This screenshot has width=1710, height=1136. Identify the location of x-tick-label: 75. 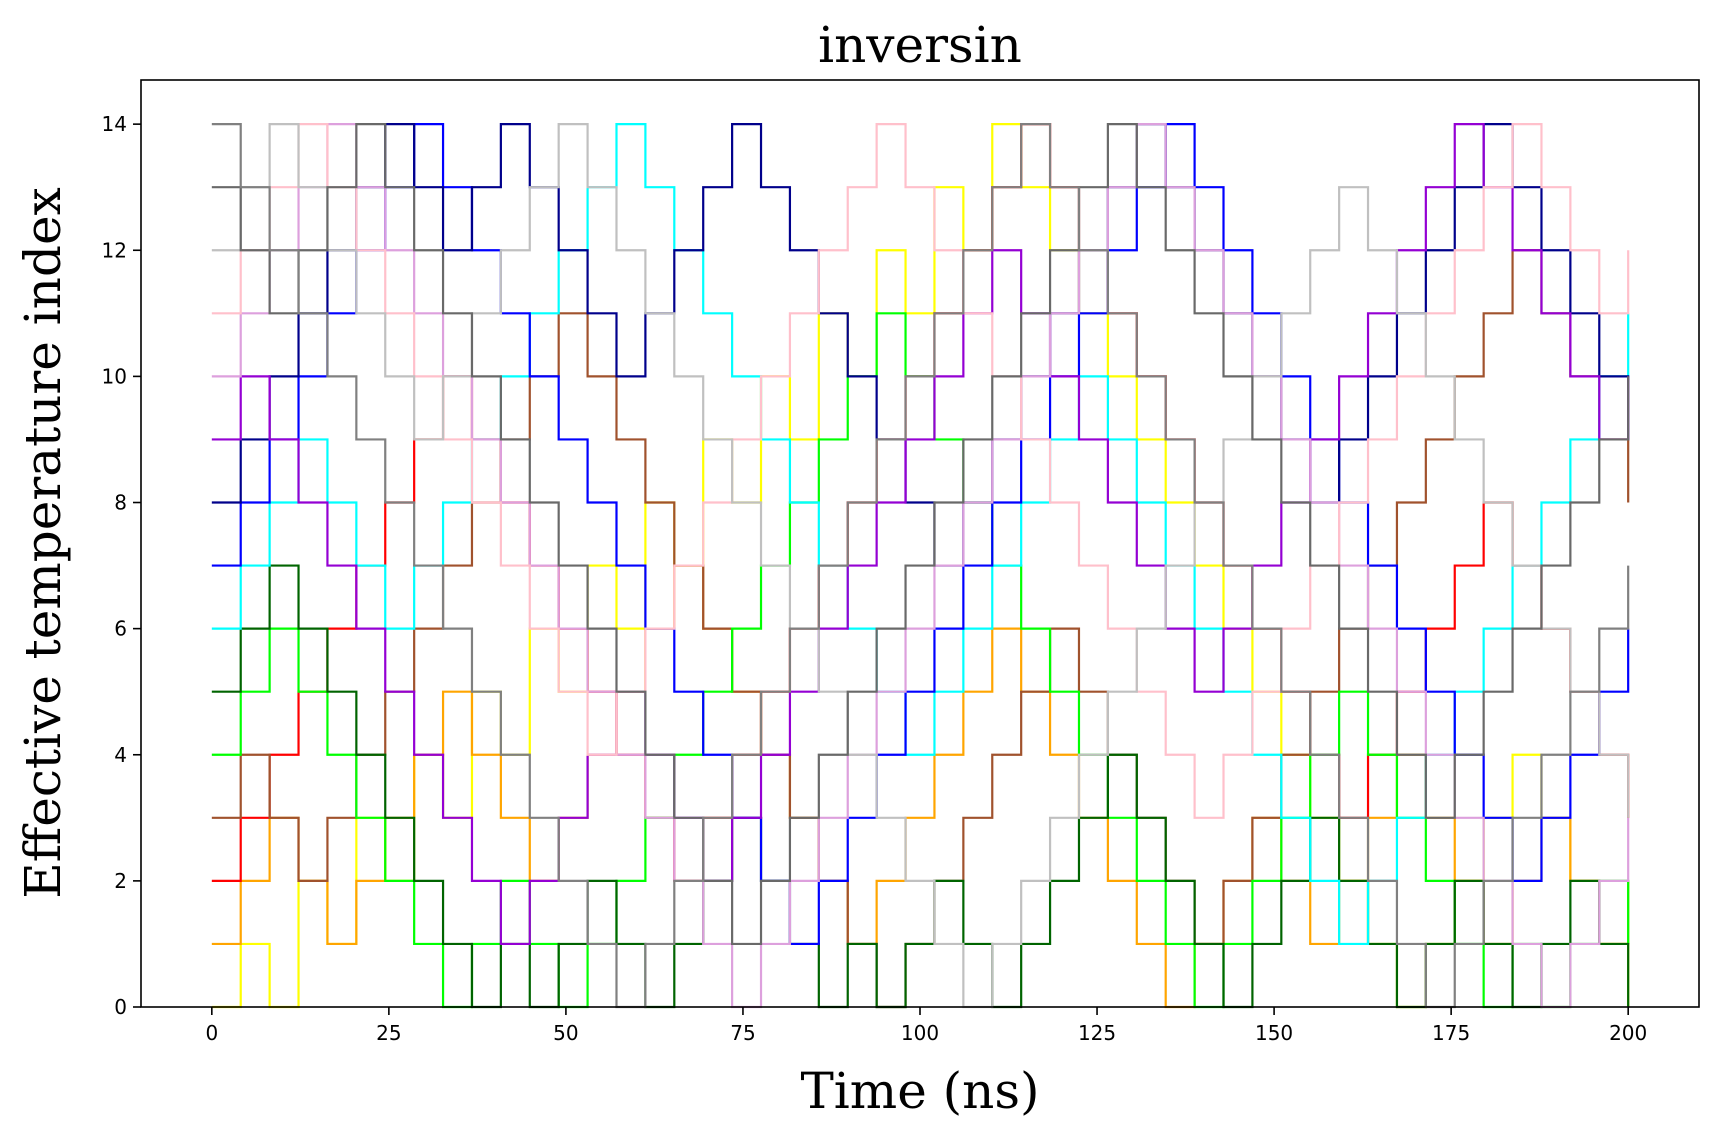
(742, 1033).